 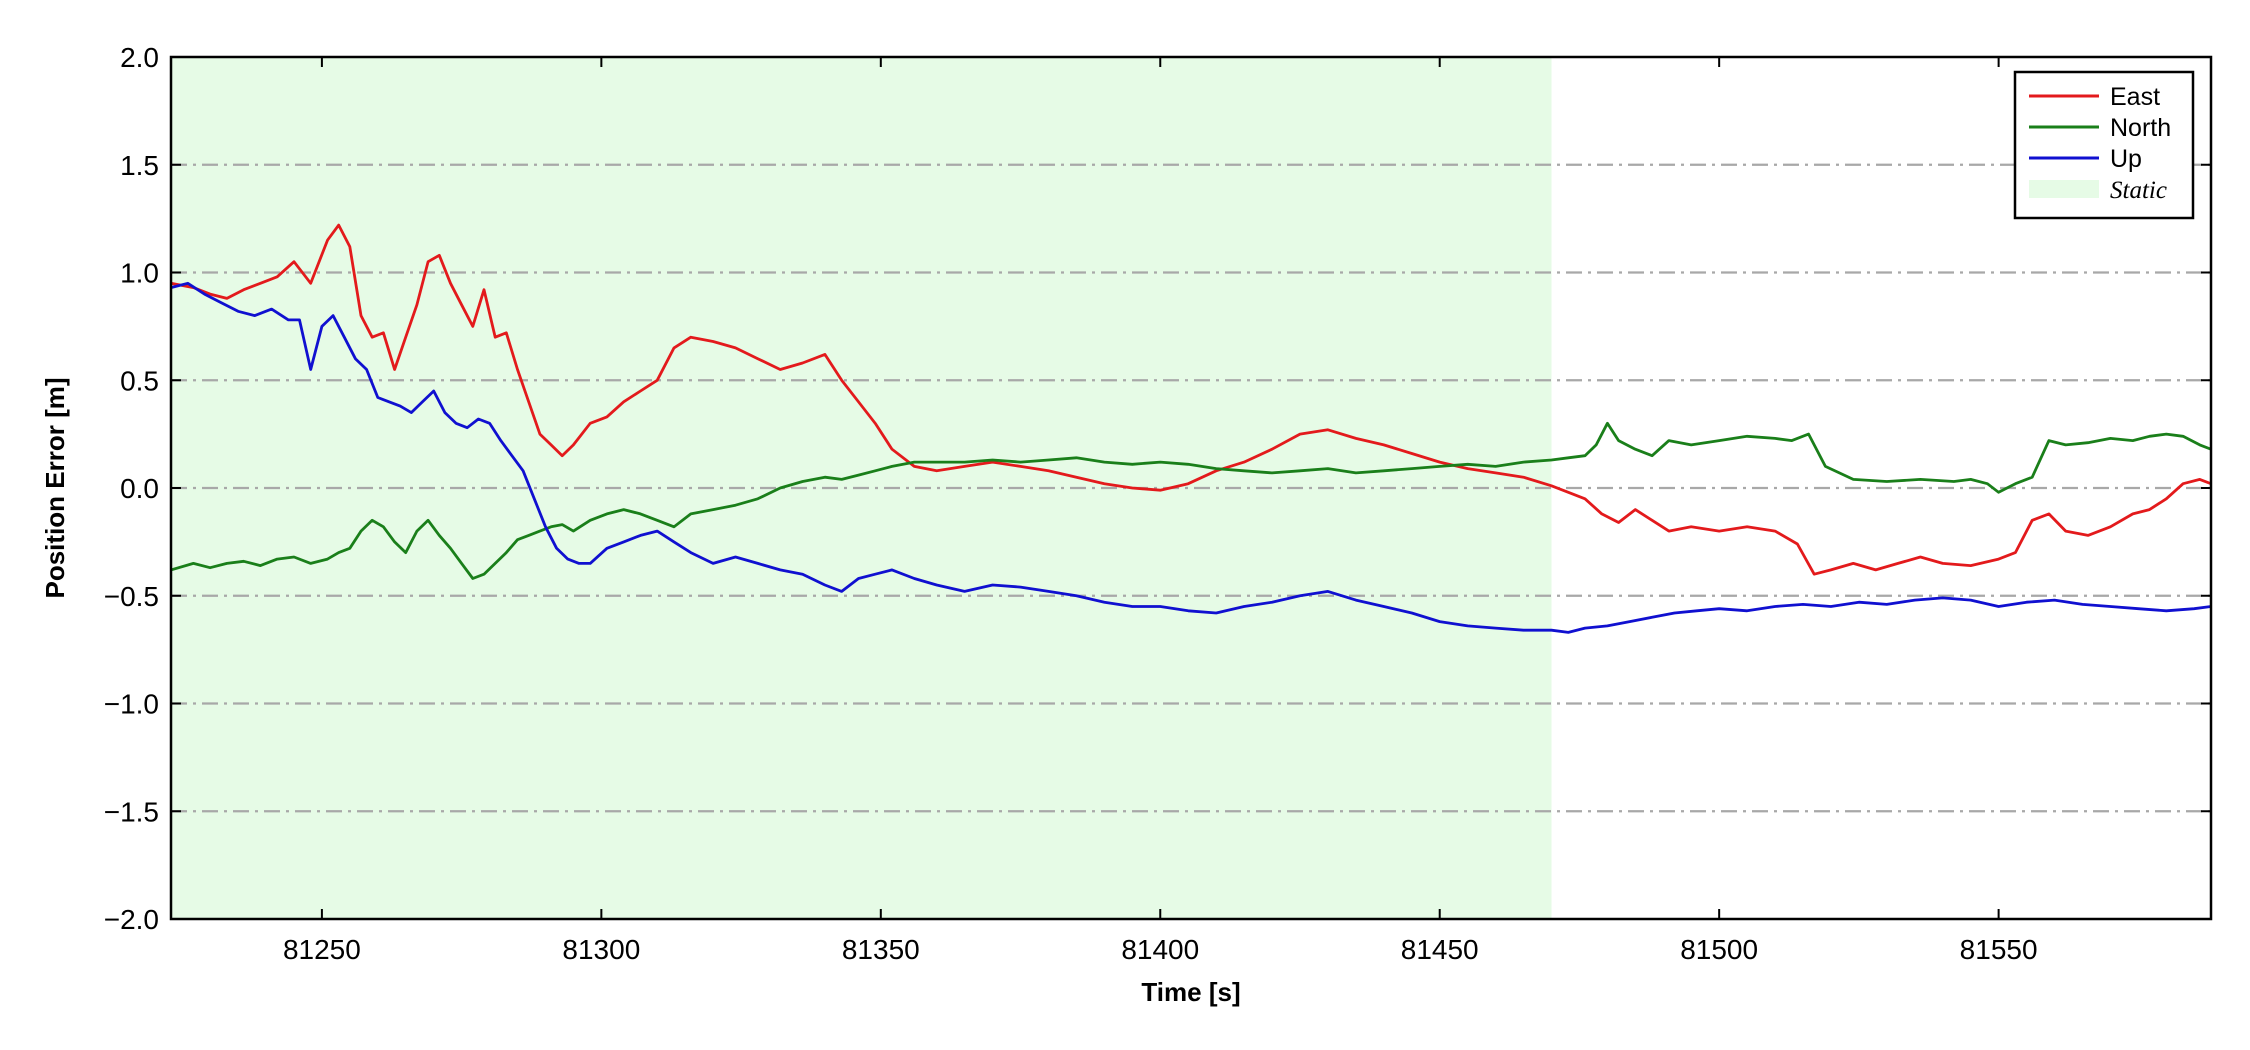 I want to click on y-tick-label: −1.0, so click(x=131, y=704).